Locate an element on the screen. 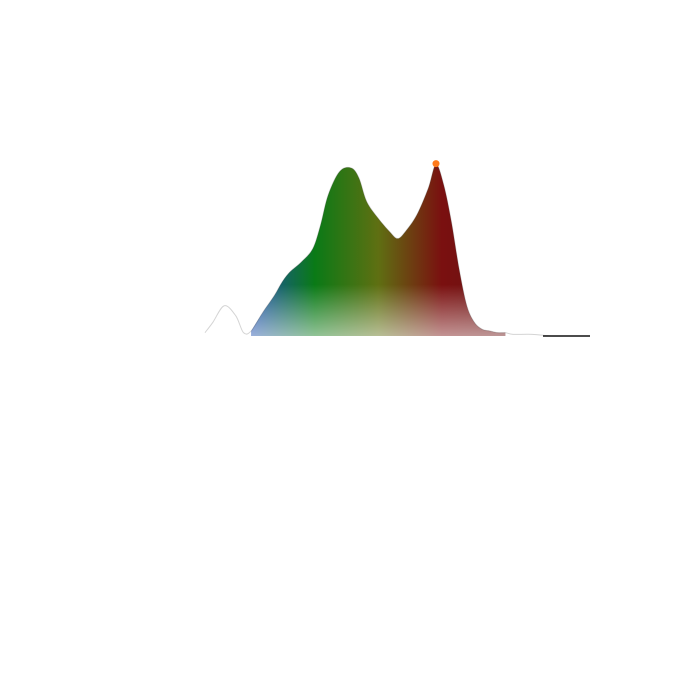  area-series is located at coordinates (378, 250).